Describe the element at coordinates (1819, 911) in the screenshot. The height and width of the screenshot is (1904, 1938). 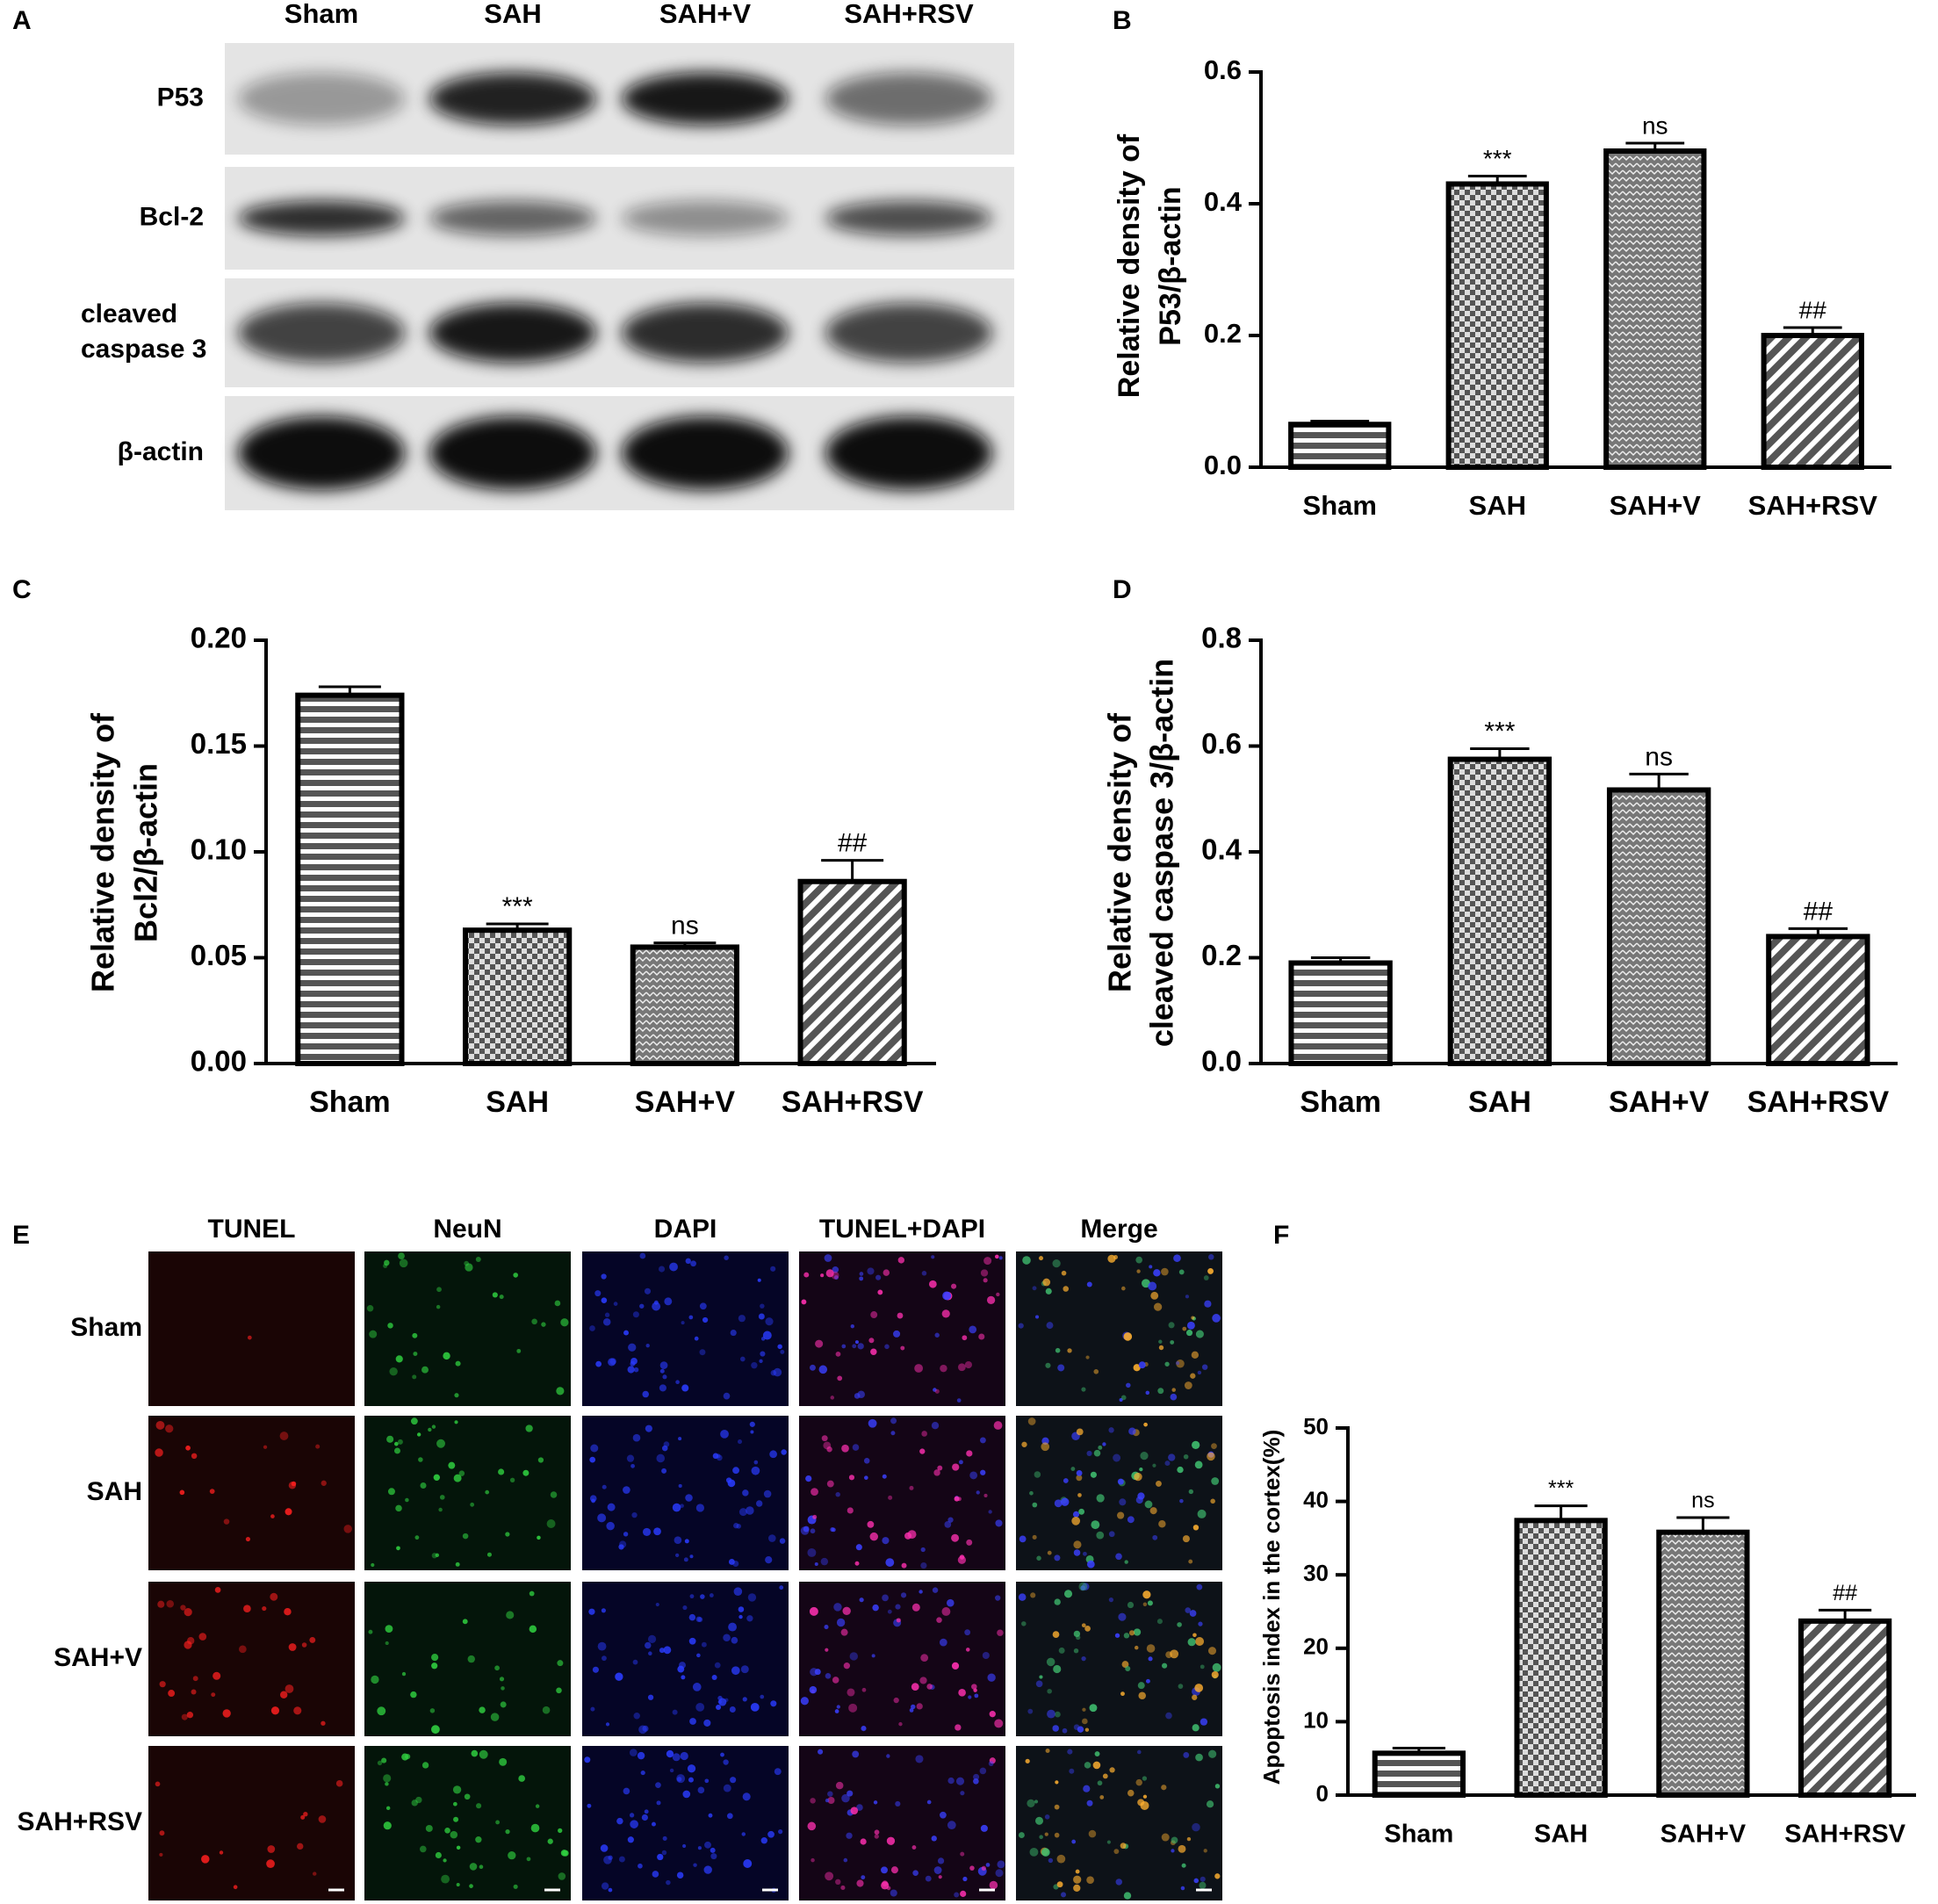
I see `significance-label: ##` at that location.